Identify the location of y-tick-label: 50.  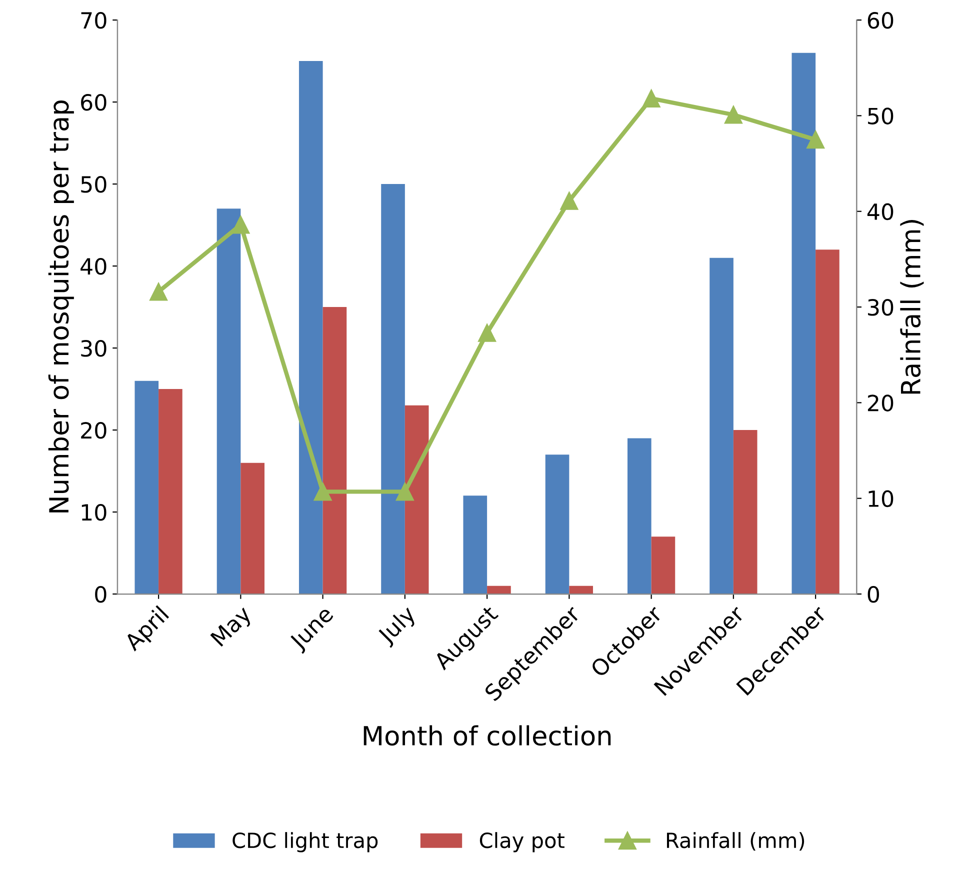
(93, 184).